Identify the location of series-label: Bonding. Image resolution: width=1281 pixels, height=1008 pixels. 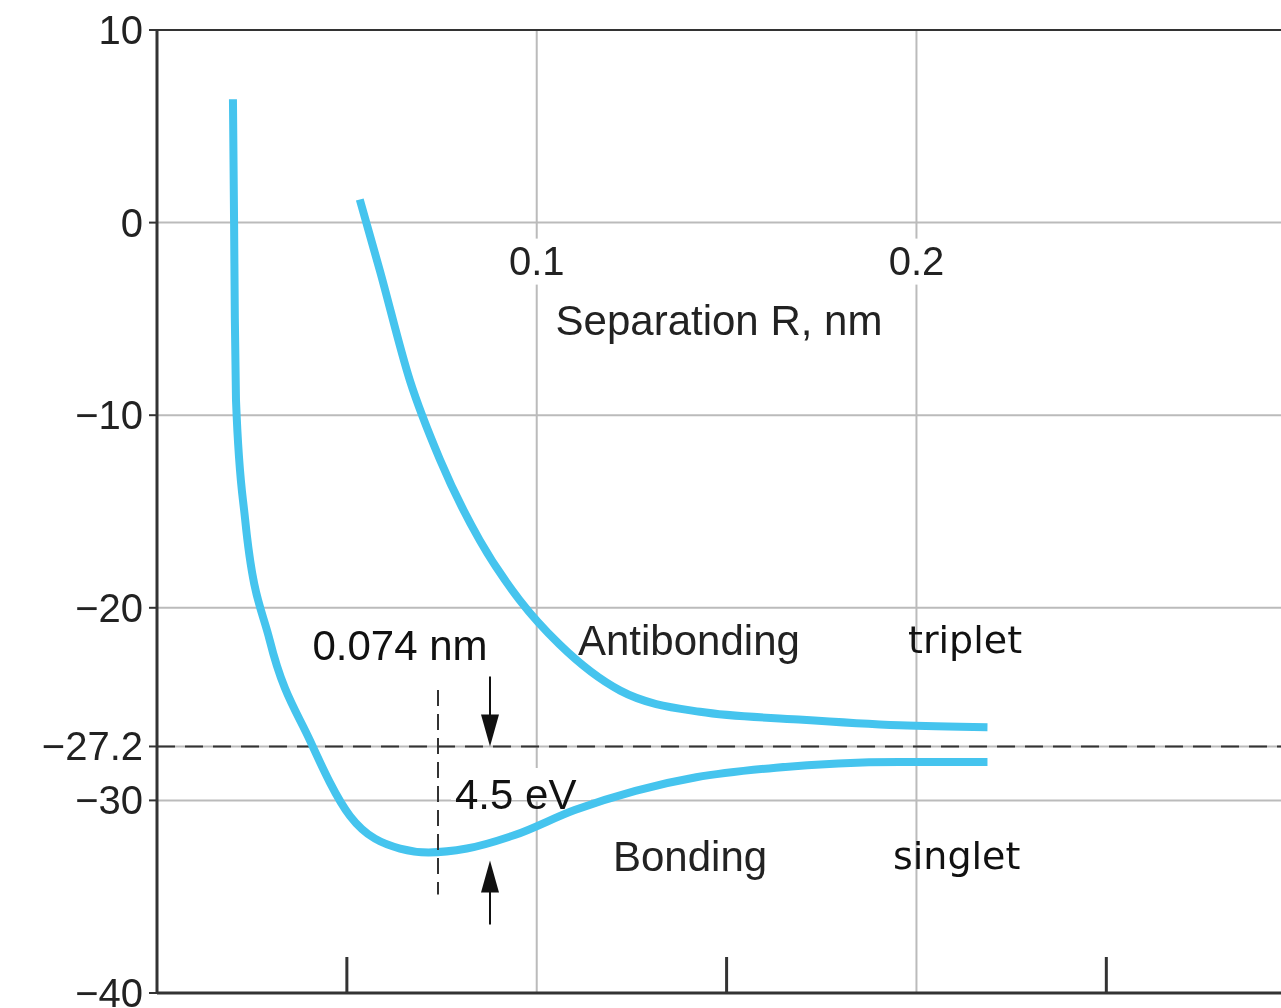
(690, 856).